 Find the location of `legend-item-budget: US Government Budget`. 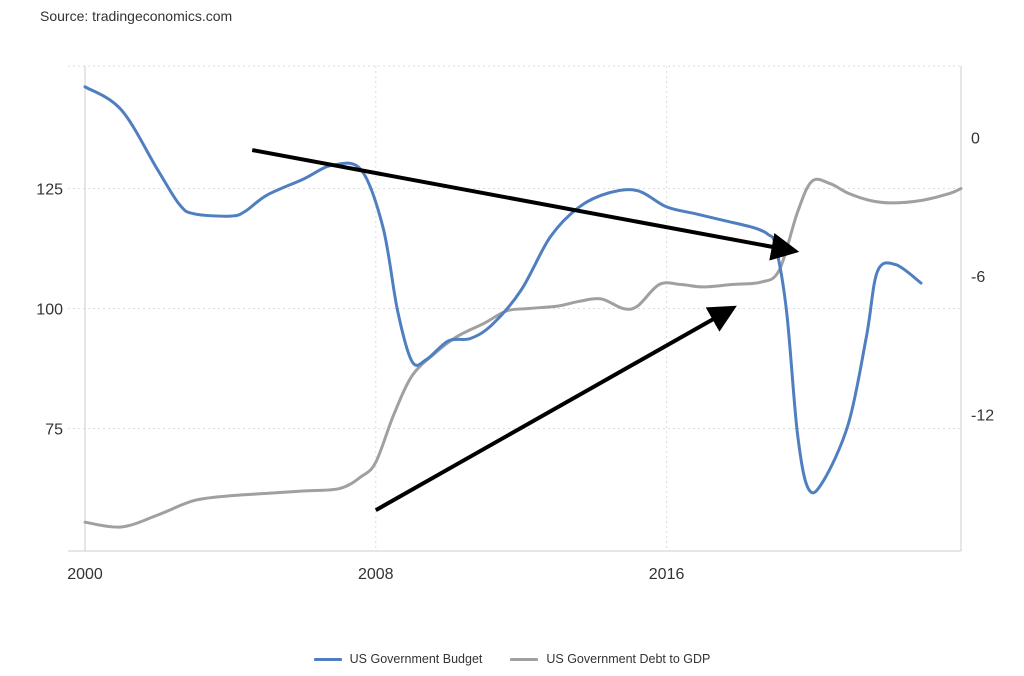

legend-item-budget: US Government Budget is located at coordinates (398, 659).